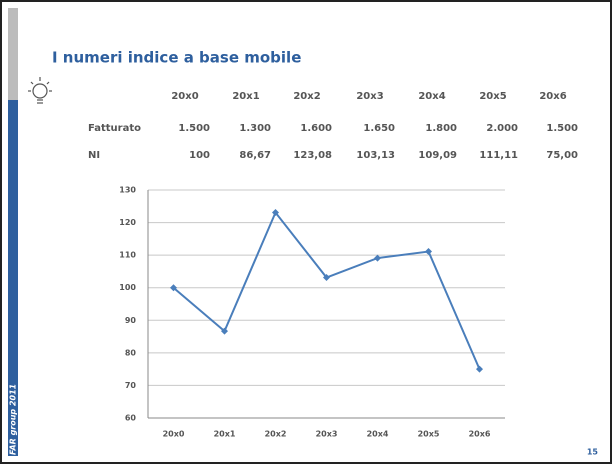  What do you see at coordinates (312, 155) in the screenshot?
I see `table-cell: 123,08` at bounding box center [312, 155].